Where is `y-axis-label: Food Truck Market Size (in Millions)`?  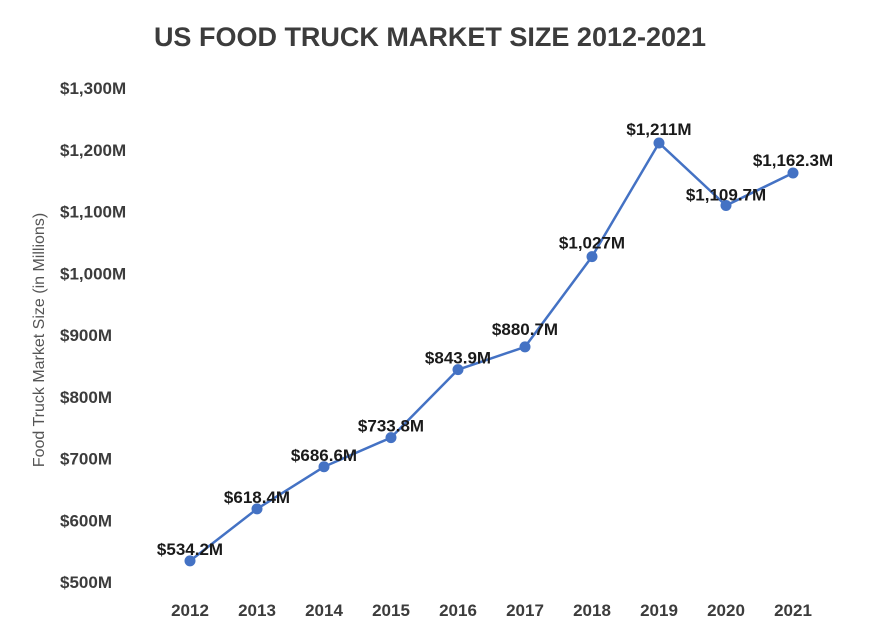 y-axis-label: Food Truck Market Size (in Millions) is located at coordinates (39, 340).